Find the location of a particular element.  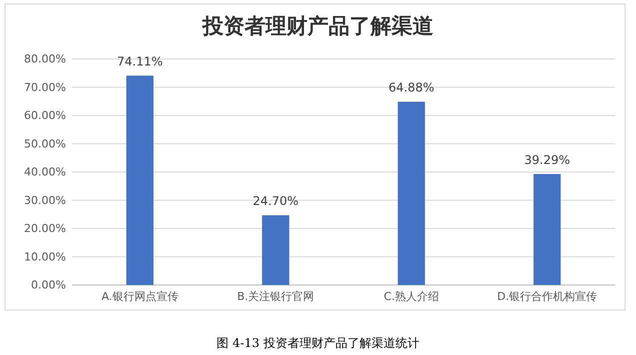

y-tick-label: 20.00% is located at coordinates (45, 229).